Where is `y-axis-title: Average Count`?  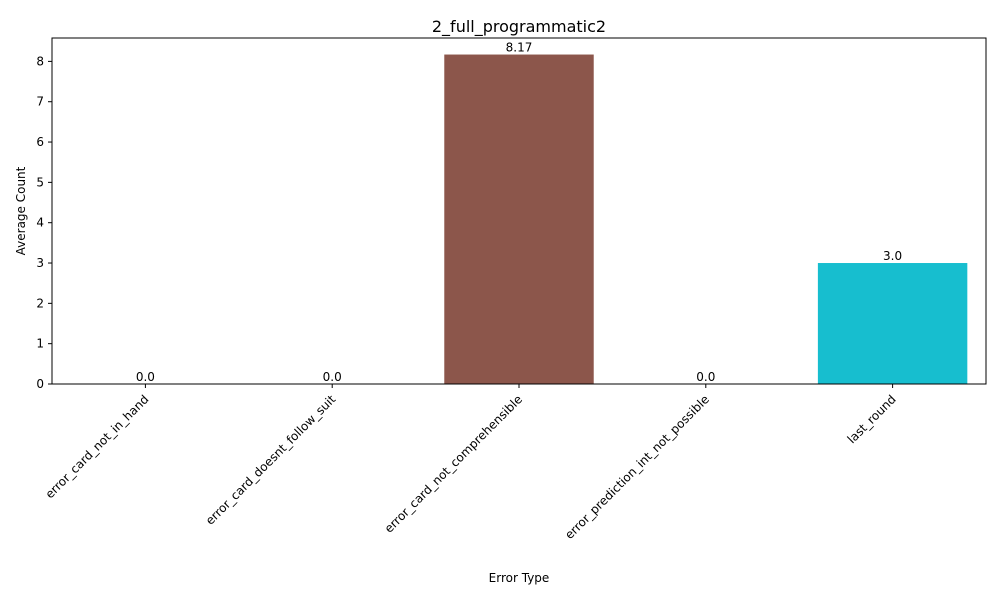
y-axis-title: Average Count is located at coordinates (21, 210).